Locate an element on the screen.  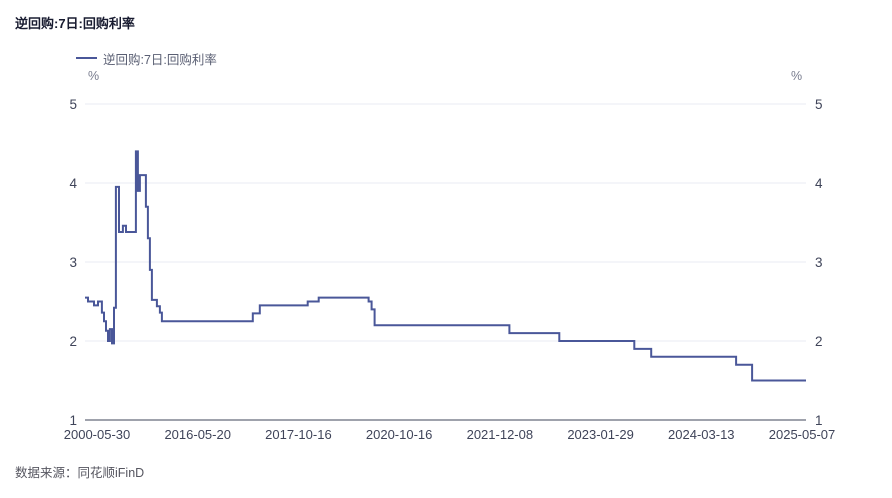
x-axis-tick-label: 2000-05-30 is located at coordinates (97, 434).